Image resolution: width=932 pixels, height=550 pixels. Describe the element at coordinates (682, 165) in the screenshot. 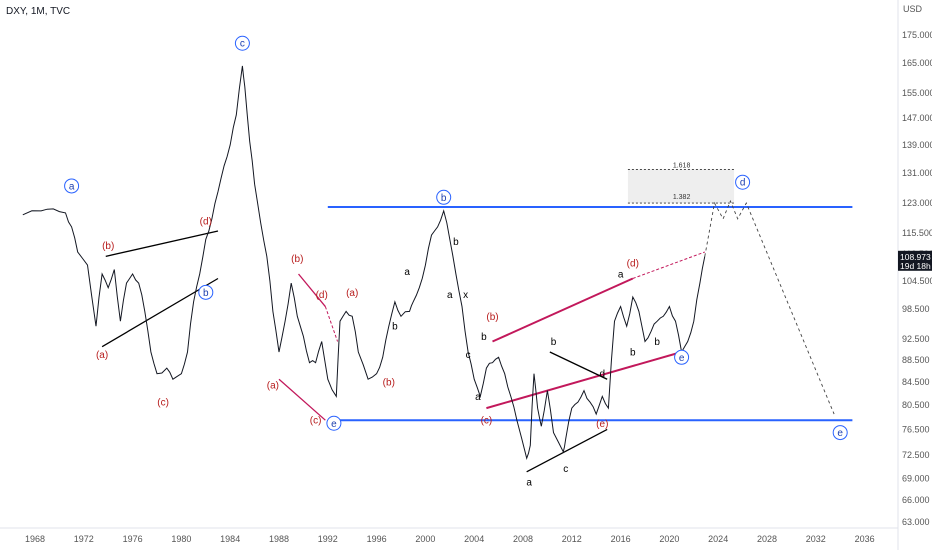

I see `fib-label: 1.618` at that location.